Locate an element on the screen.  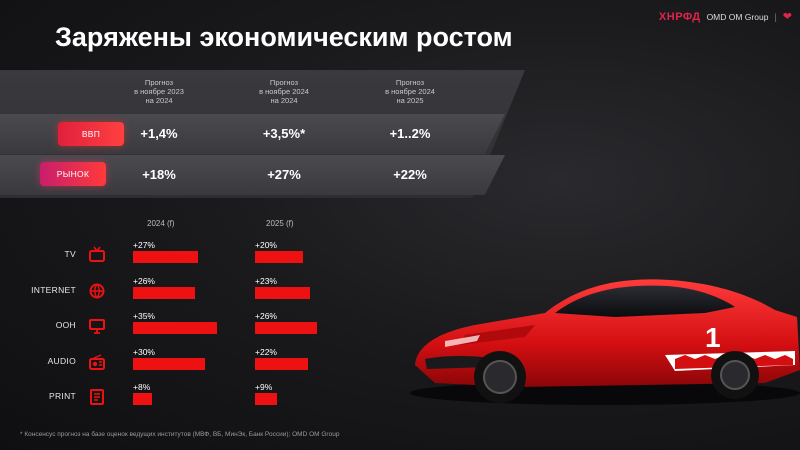
forecast-header-3: Прогноз в ноябре 2024 на 2025 is located at coordinates (410, 91).